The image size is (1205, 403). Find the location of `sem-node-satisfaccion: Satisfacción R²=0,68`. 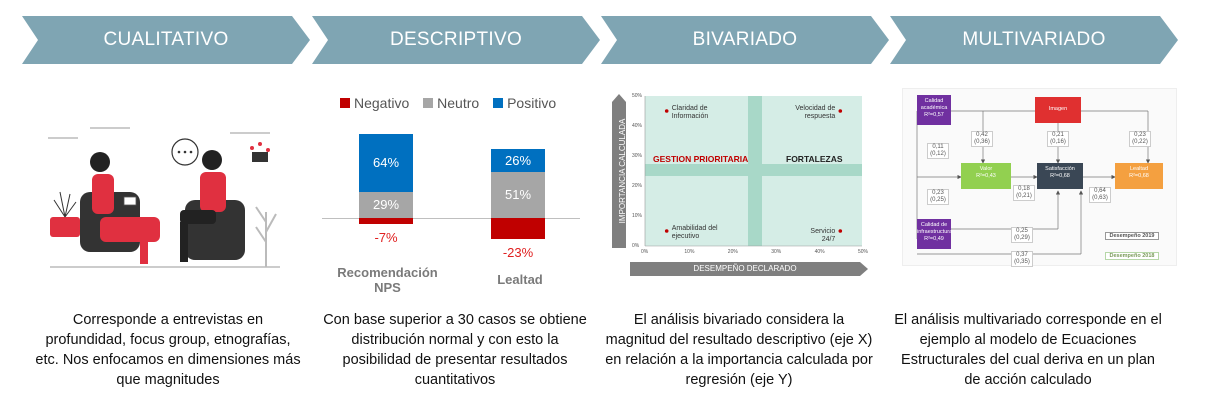

sem-node-satisfaccion: Satisfacción R²=0,68 is located at coordinates (1060, 176).